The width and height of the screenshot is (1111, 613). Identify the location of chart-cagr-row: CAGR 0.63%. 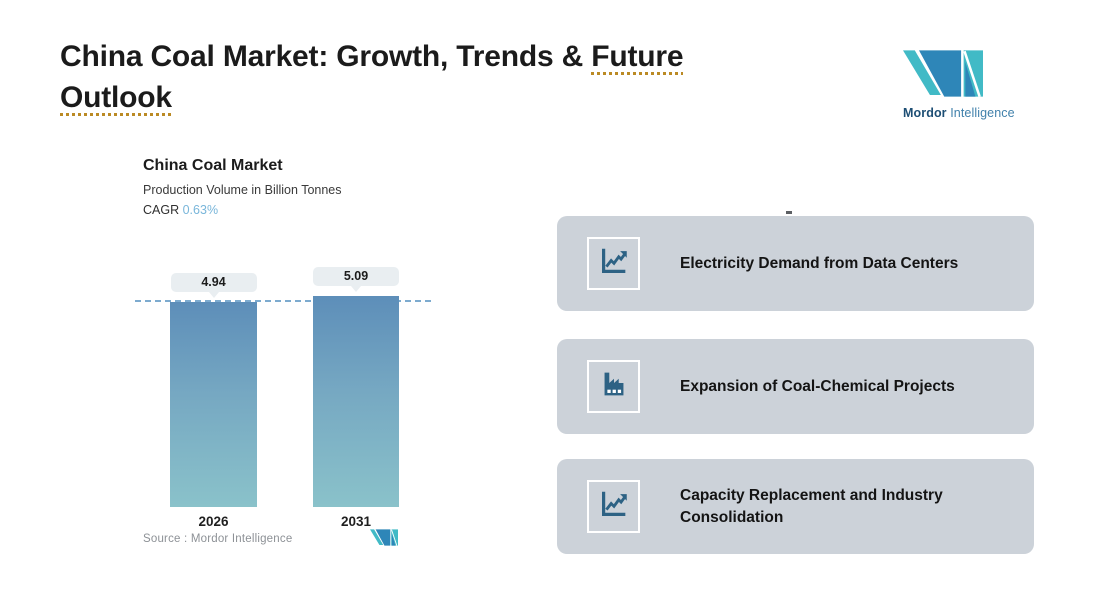
(180, 210).